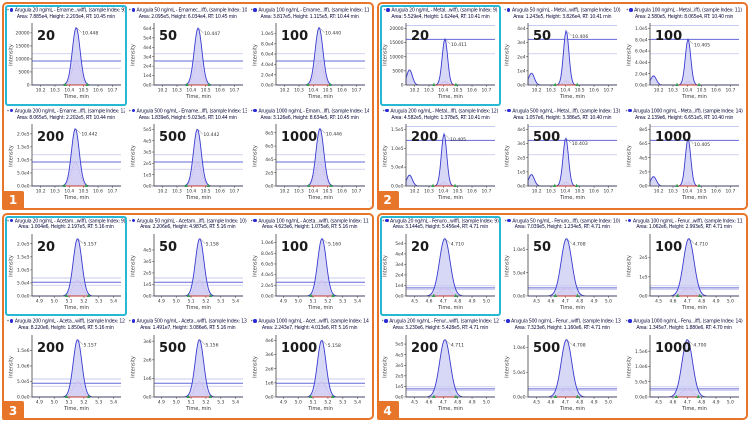  Describe the element at coordinates (23, 366) in the screenshot. I see `y-tick-label: 1.0e6` at that location.